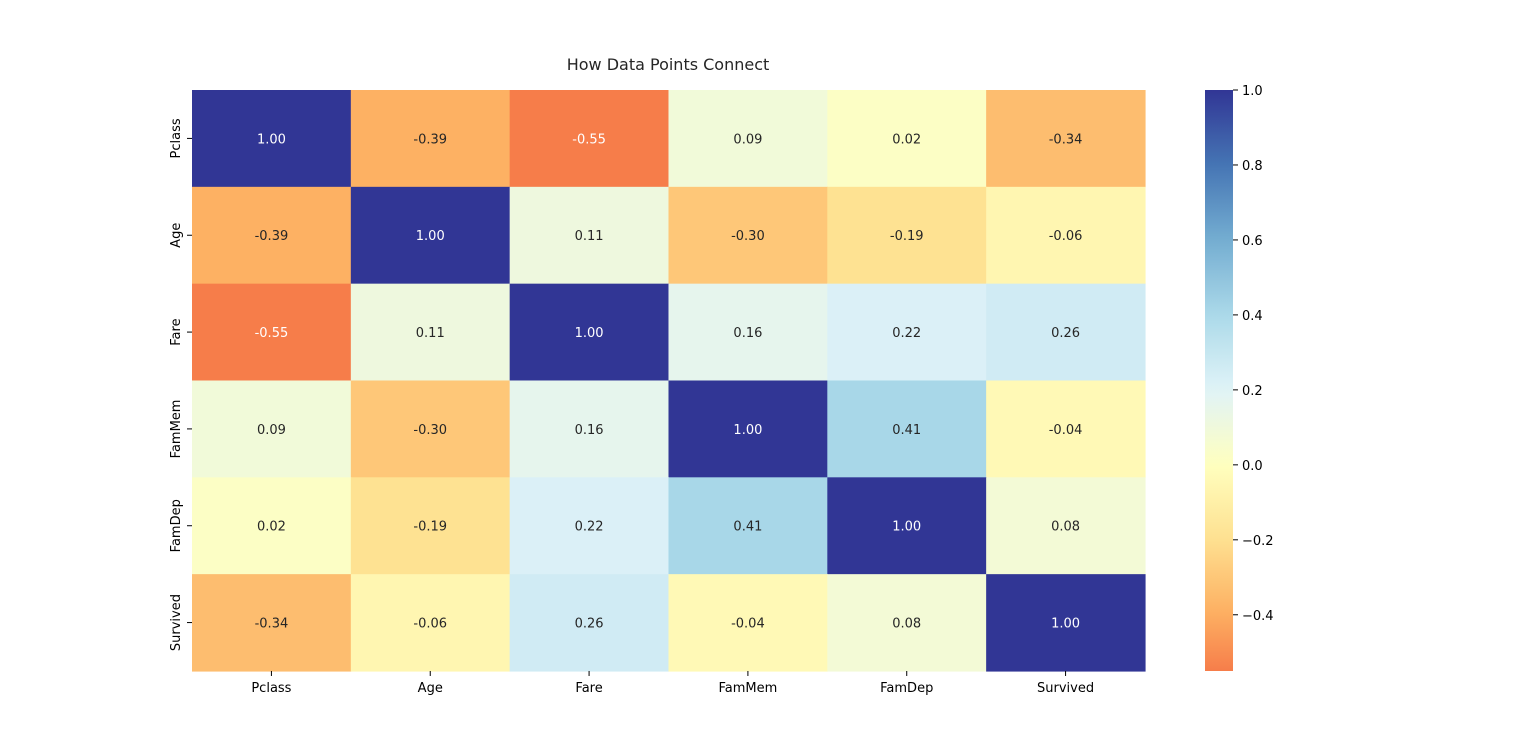 The width and height of the screenshot is (1536, 754). I want to click on colorbar-tick-label: −0.4, so click(1258, 616).